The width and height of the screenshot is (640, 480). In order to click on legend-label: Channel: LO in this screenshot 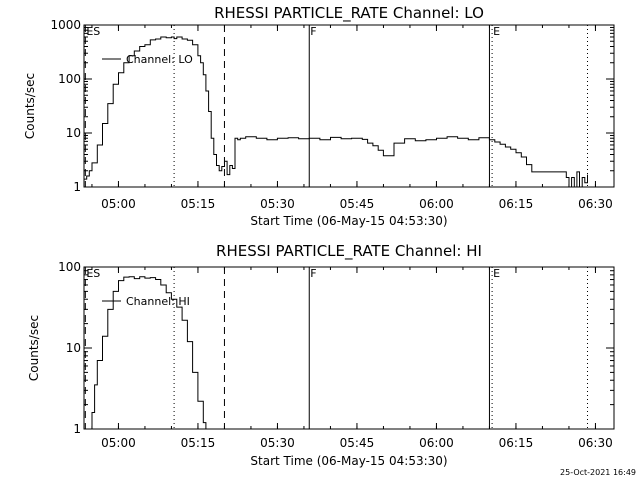, I will do `click(159, 59)`.